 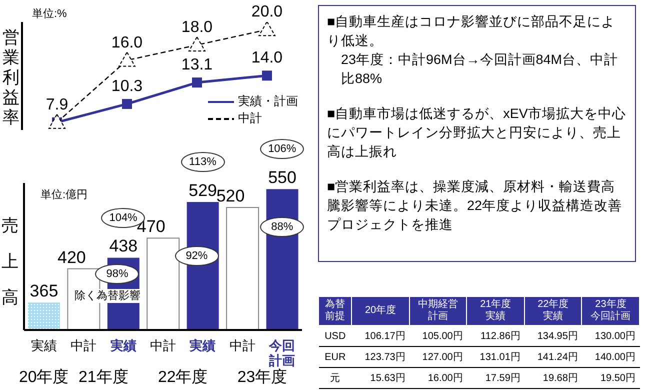 What do you see at coordinates (477, 133) in the screenshot?
I see `text: ■自動車市場は低迷するが、xEV市場拡大を中心にパワートレイン分野拡大と円安により、売上高は上振れ` at bounding box center [477, 133].